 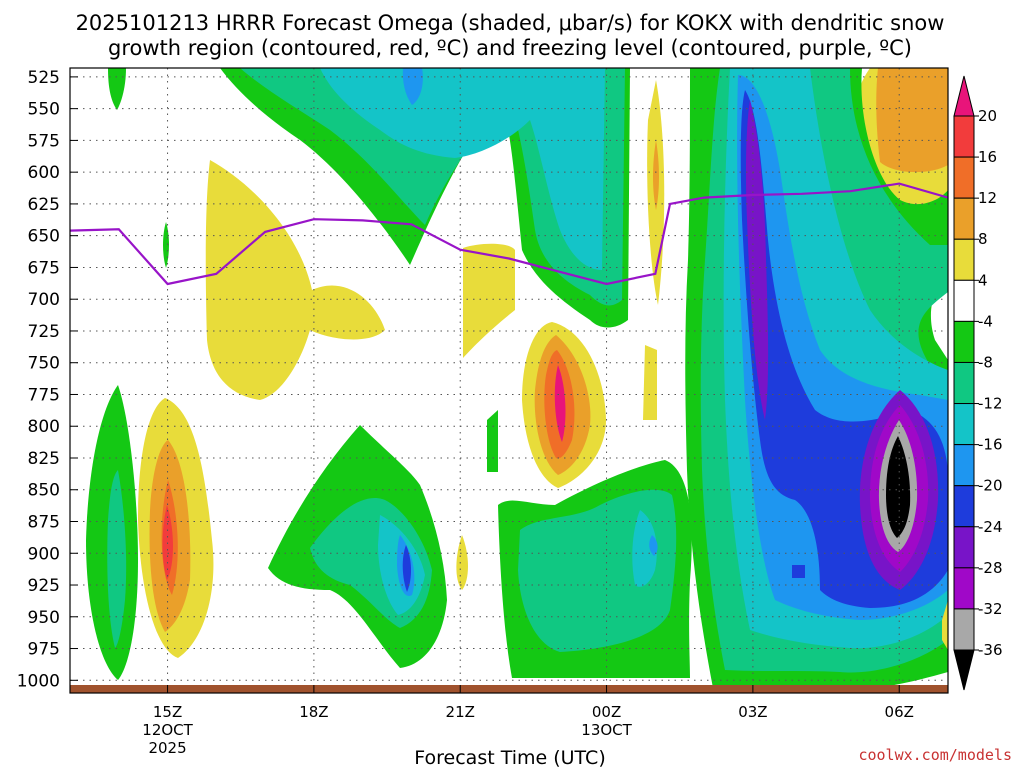 What do you see at coordinates (44, 459) in the screenshot?
I see `y-tick-label: 825` at bounding box center [44, 459].